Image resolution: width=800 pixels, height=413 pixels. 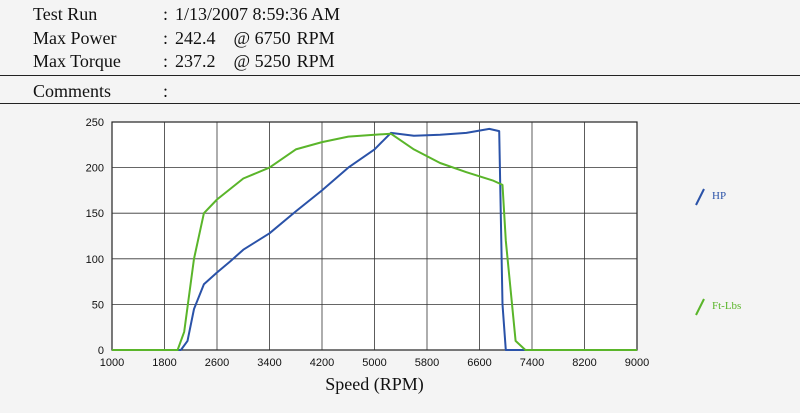 I want to click on y-tick-label: 150, so click(x=95, y=214).